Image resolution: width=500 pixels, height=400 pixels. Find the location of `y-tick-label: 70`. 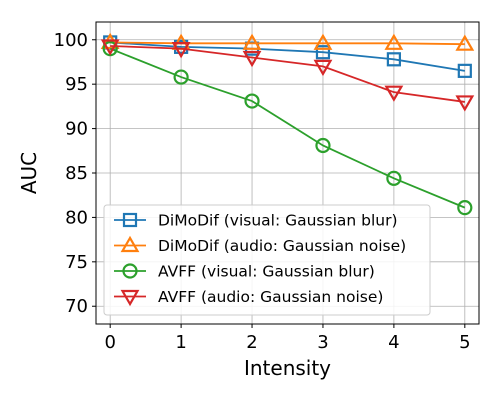

y-tick-label: 70 is located at coordinates (76, 306).